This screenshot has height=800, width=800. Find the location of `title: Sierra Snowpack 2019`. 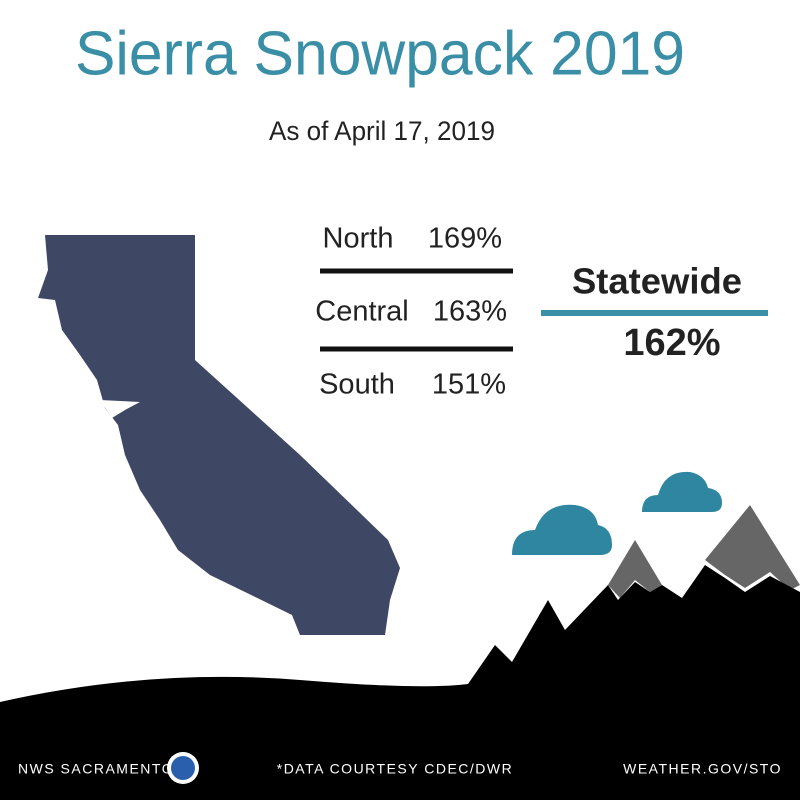

title: Sierra Snowpack 2019 is located at coordinates (380, 53).